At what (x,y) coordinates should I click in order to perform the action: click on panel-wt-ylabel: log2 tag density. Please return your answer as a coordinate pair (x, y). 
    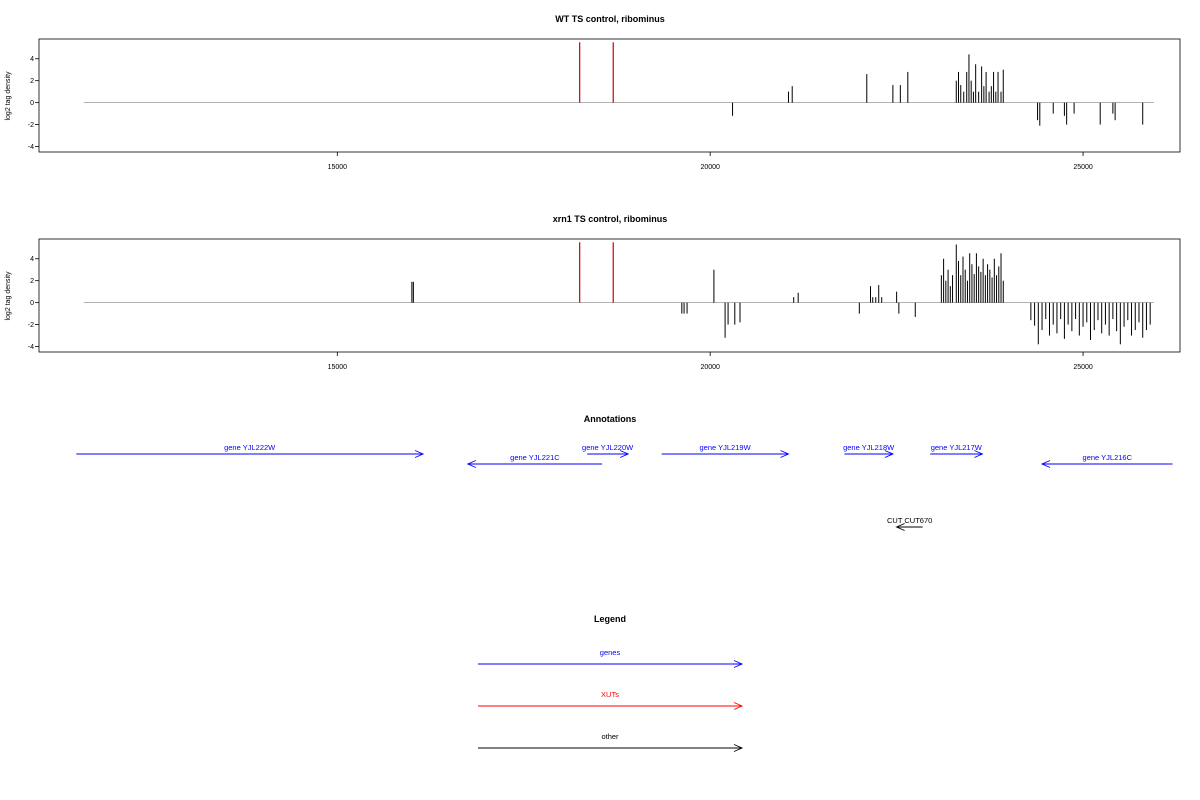
    Looking at the image, I should click on (8, 96).